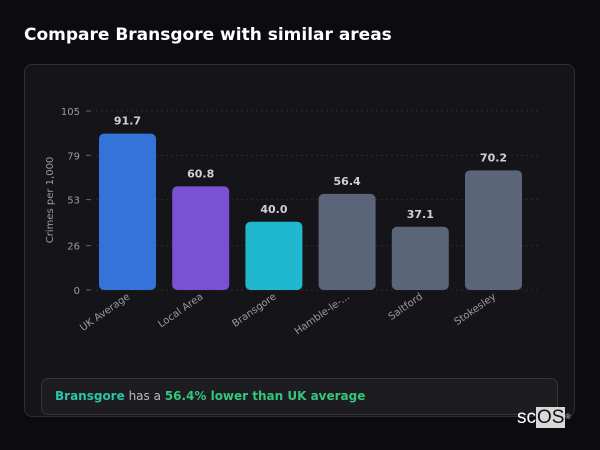 The image size is (600, 450). What do you see at coordinates (144, 396) in the screenshot?
I see `summary-text: has a` at bounding box center [144, 396].